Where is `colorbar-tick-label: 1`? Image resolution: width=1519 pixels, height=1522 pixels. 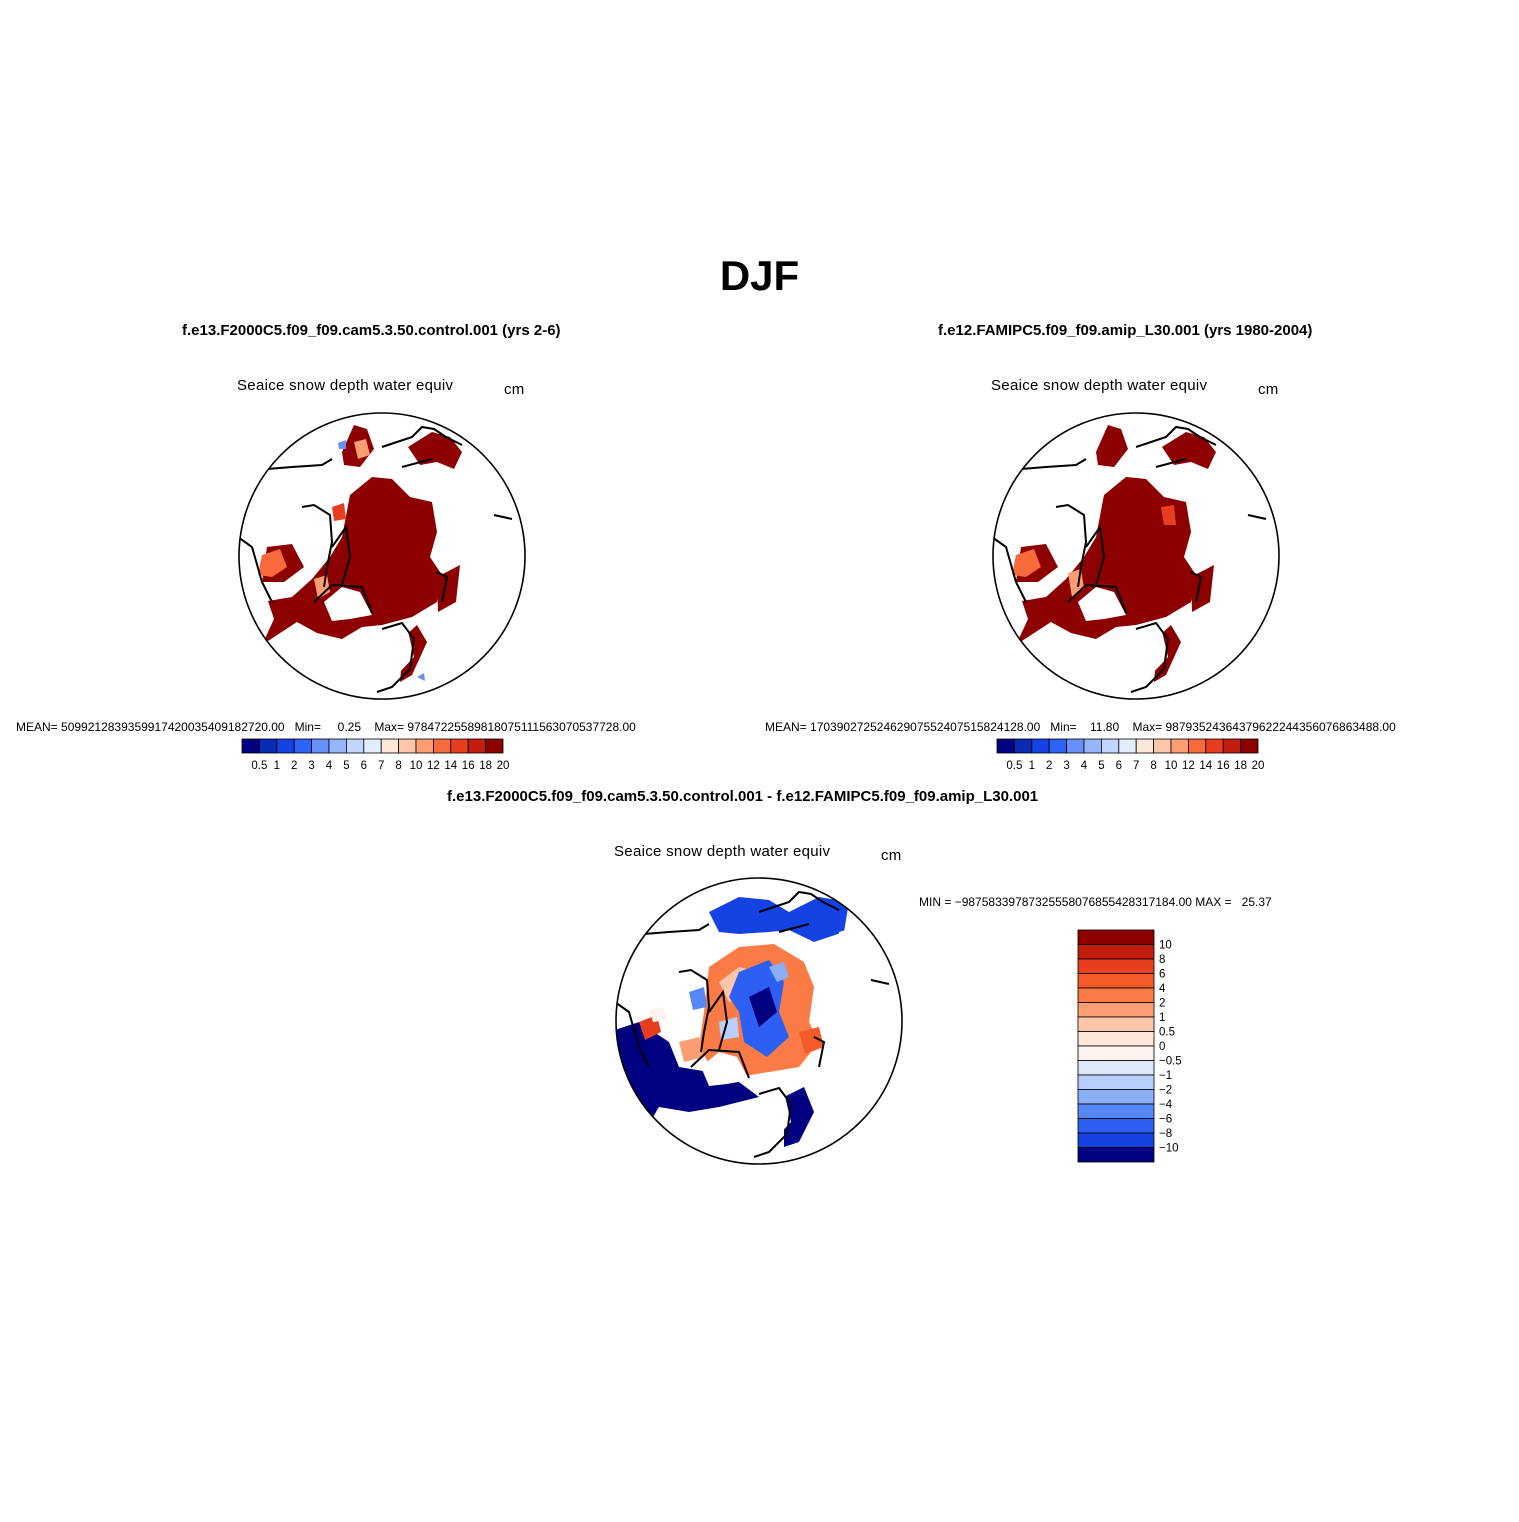
colorbar-tick-label: 1 is located at coordinates (1032, 766).